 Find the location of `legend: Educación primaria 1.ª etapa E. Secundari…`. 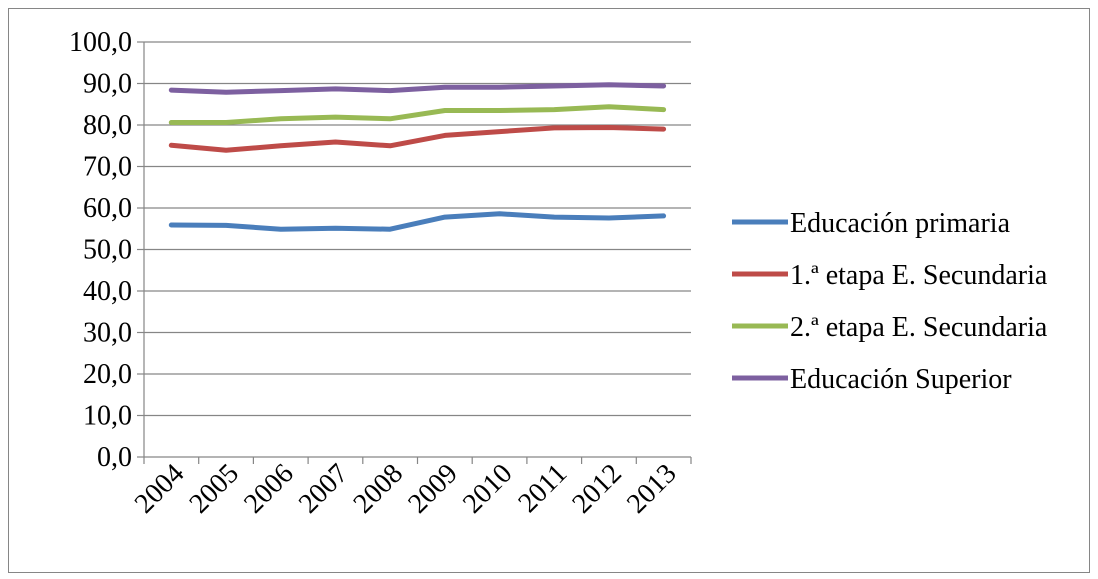

legend: Educación primaria 1.ª etapa E. Secundari… is located at coordinates (890, 301).